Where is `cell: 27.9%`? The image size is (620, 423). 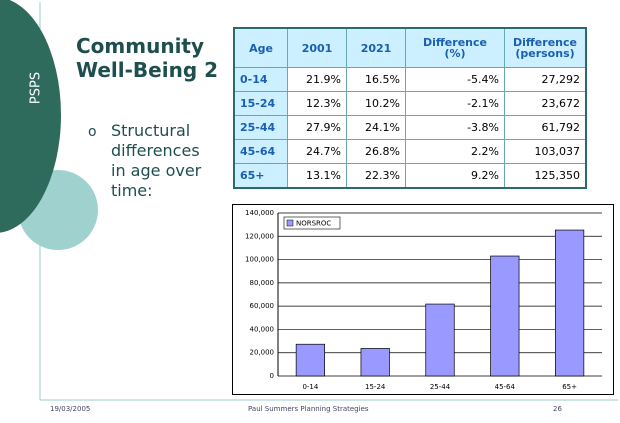 cell: 27.9% is located at coordinates (317, 127).